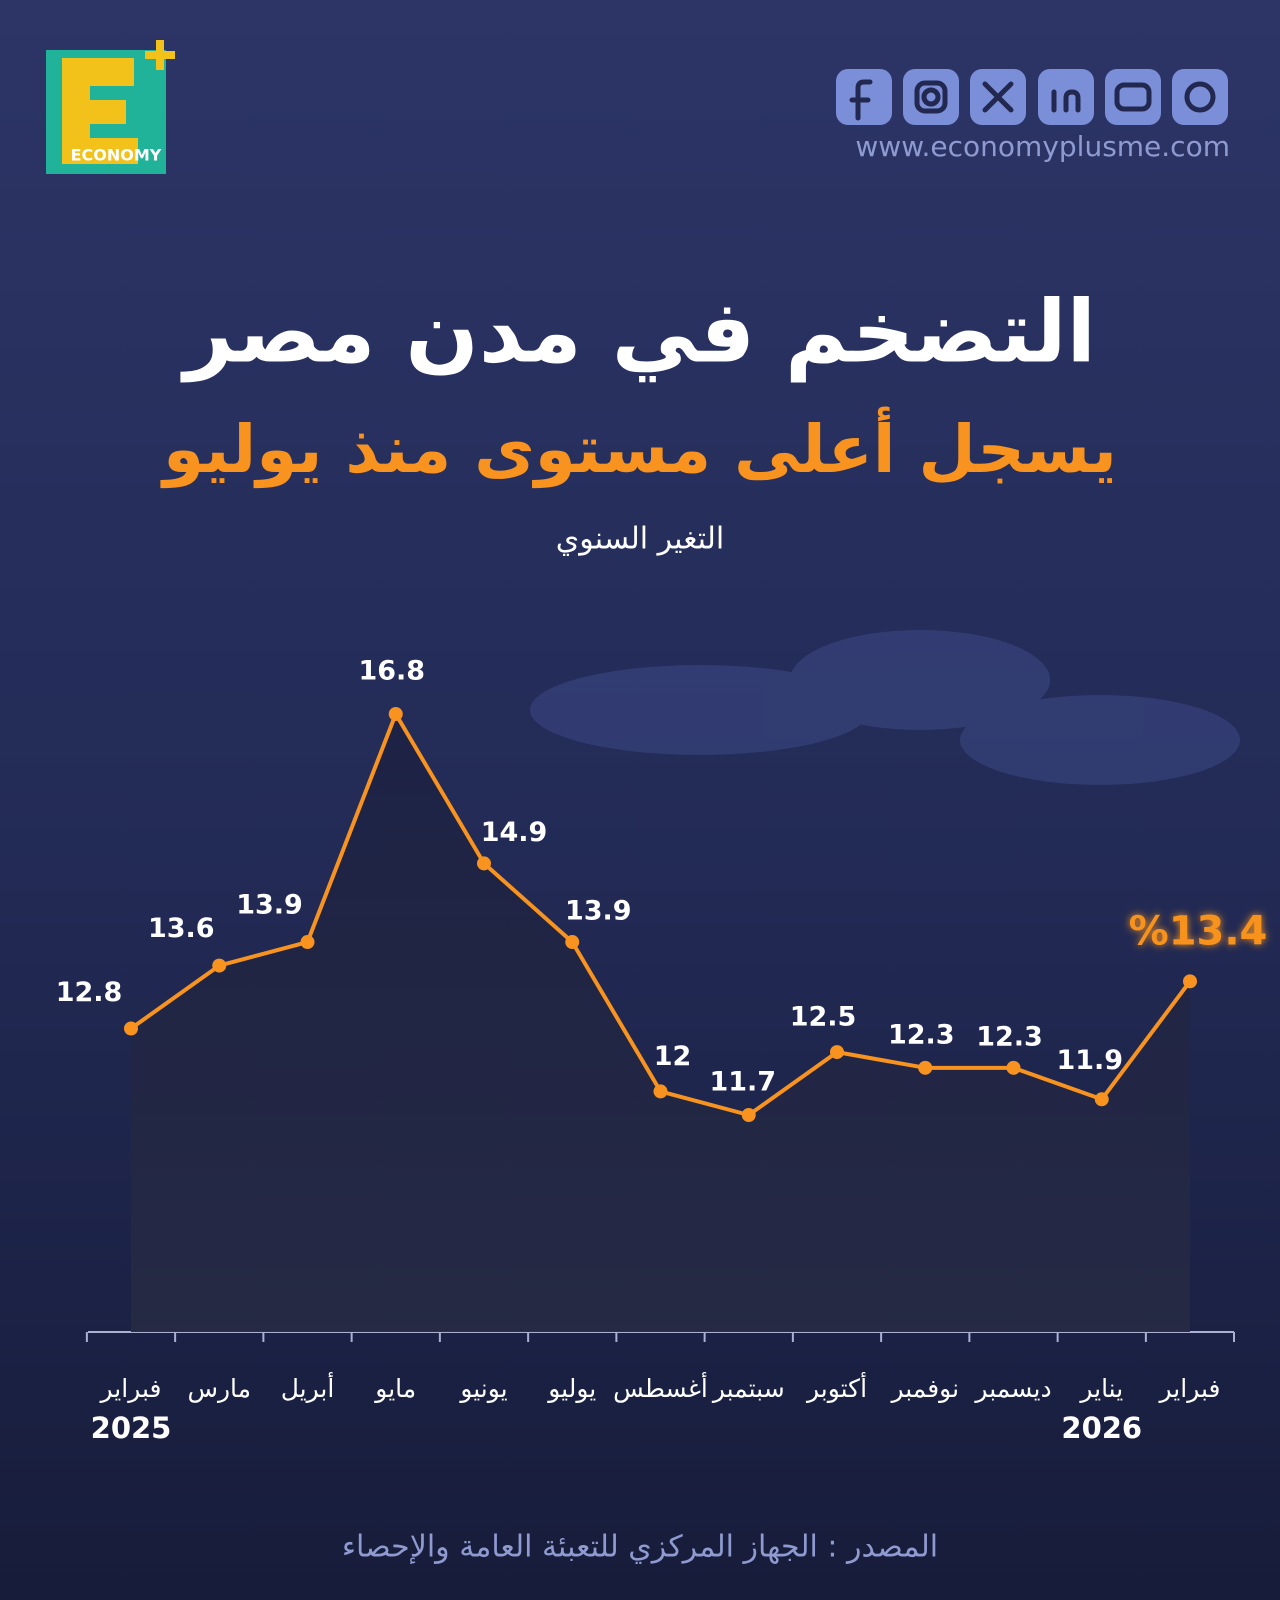  I want to click on instagram-icon, so click(931, 97).